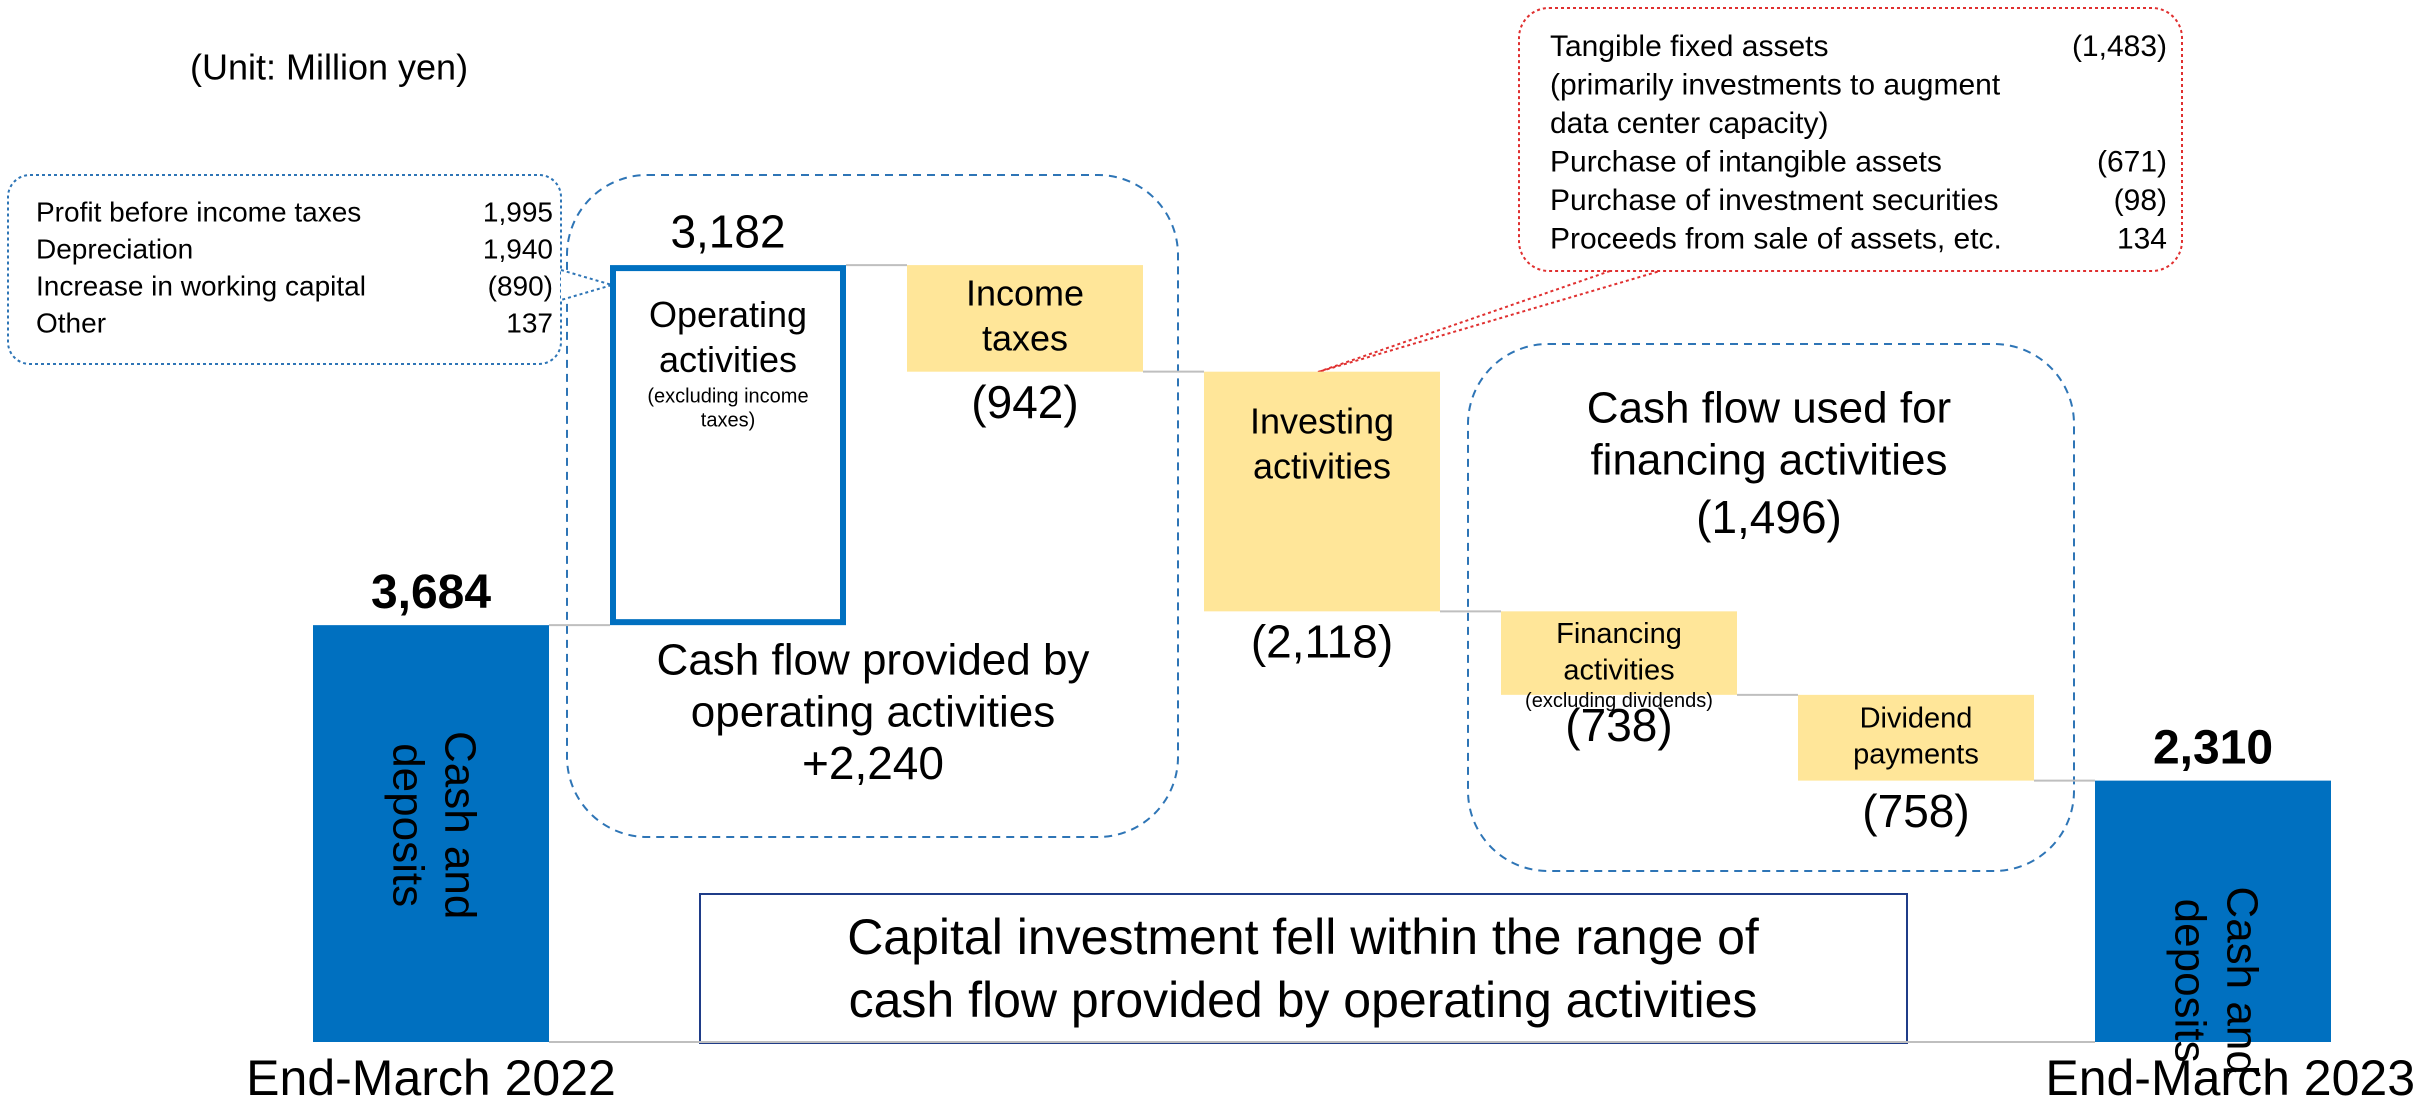  Describe the element at coordinates (873, 763) in the screenshot. I see `group-total: +2,240` at that location.